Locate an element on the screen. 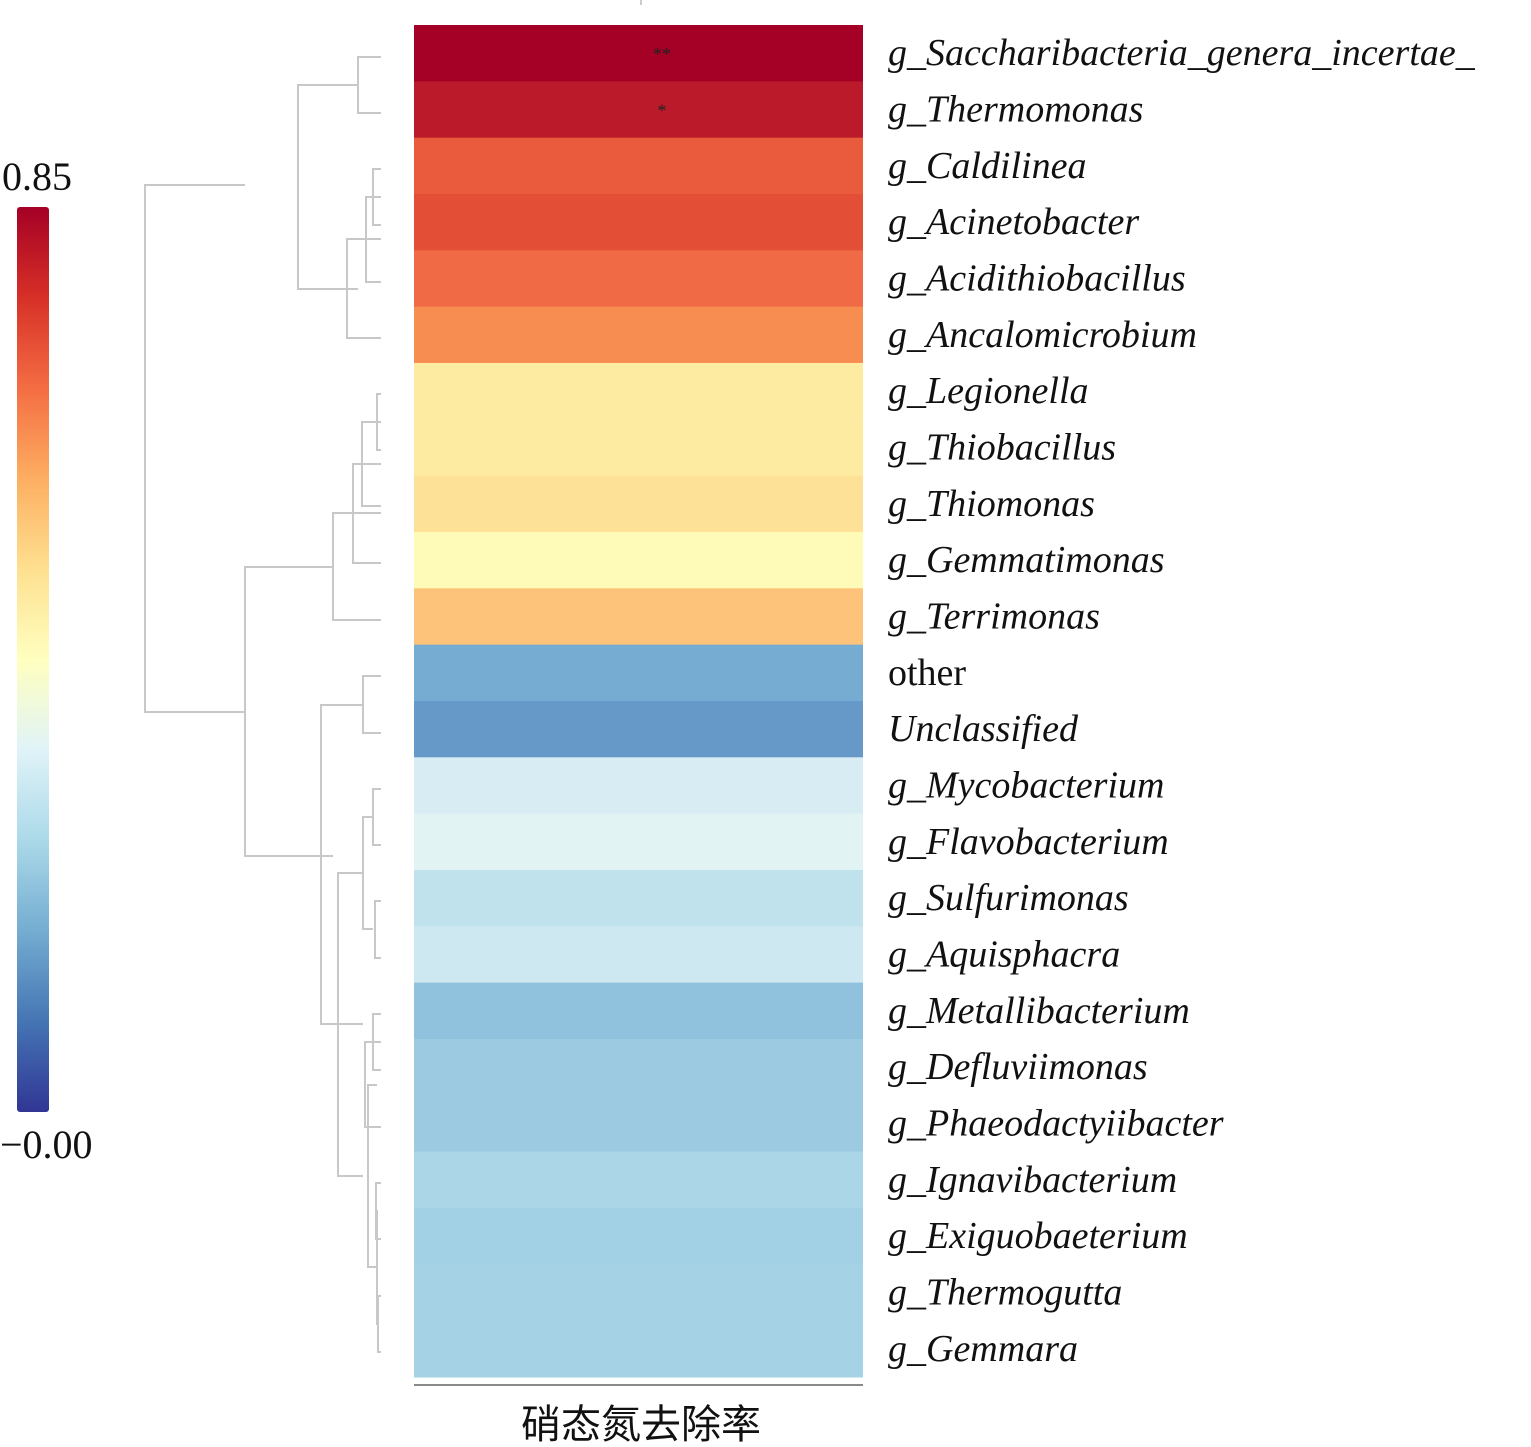  x-axis-label: 硝态氮去除率 is located at coordinates (641, 1424).